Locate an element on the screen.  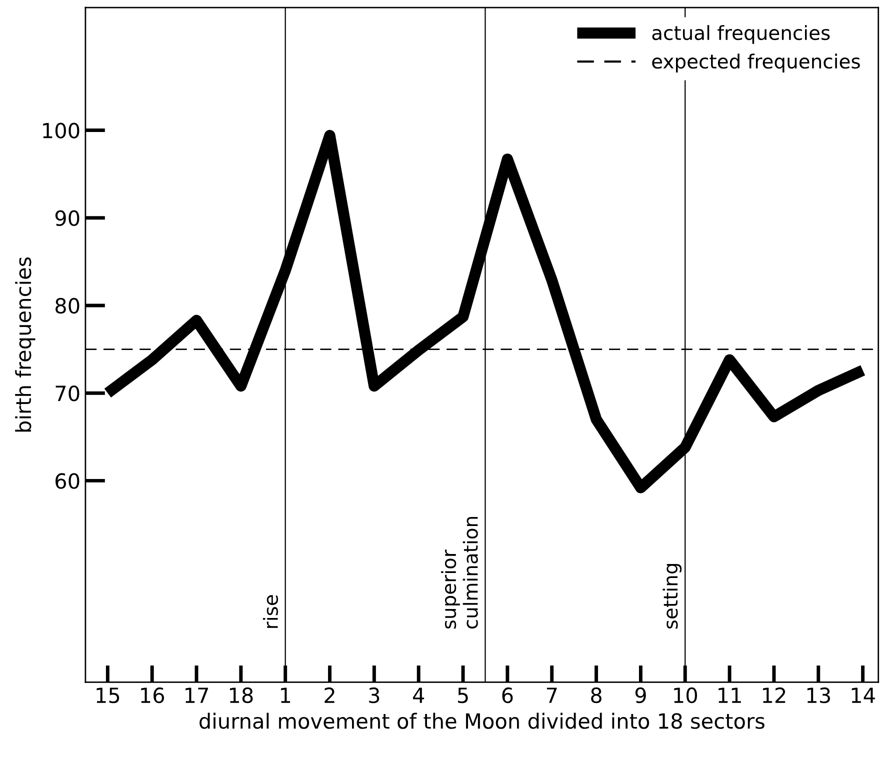
x-axis-title: diurnal movement of the Moon divided into 18 sectors is located at coordinates (482, 720).